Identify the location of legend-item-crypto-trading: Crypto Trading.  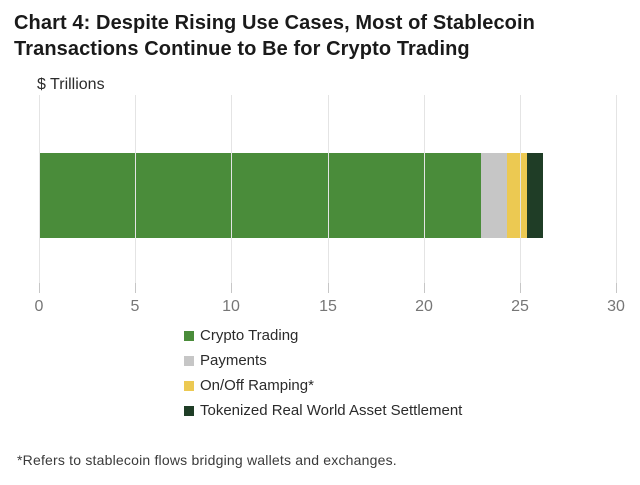
(323, 335).